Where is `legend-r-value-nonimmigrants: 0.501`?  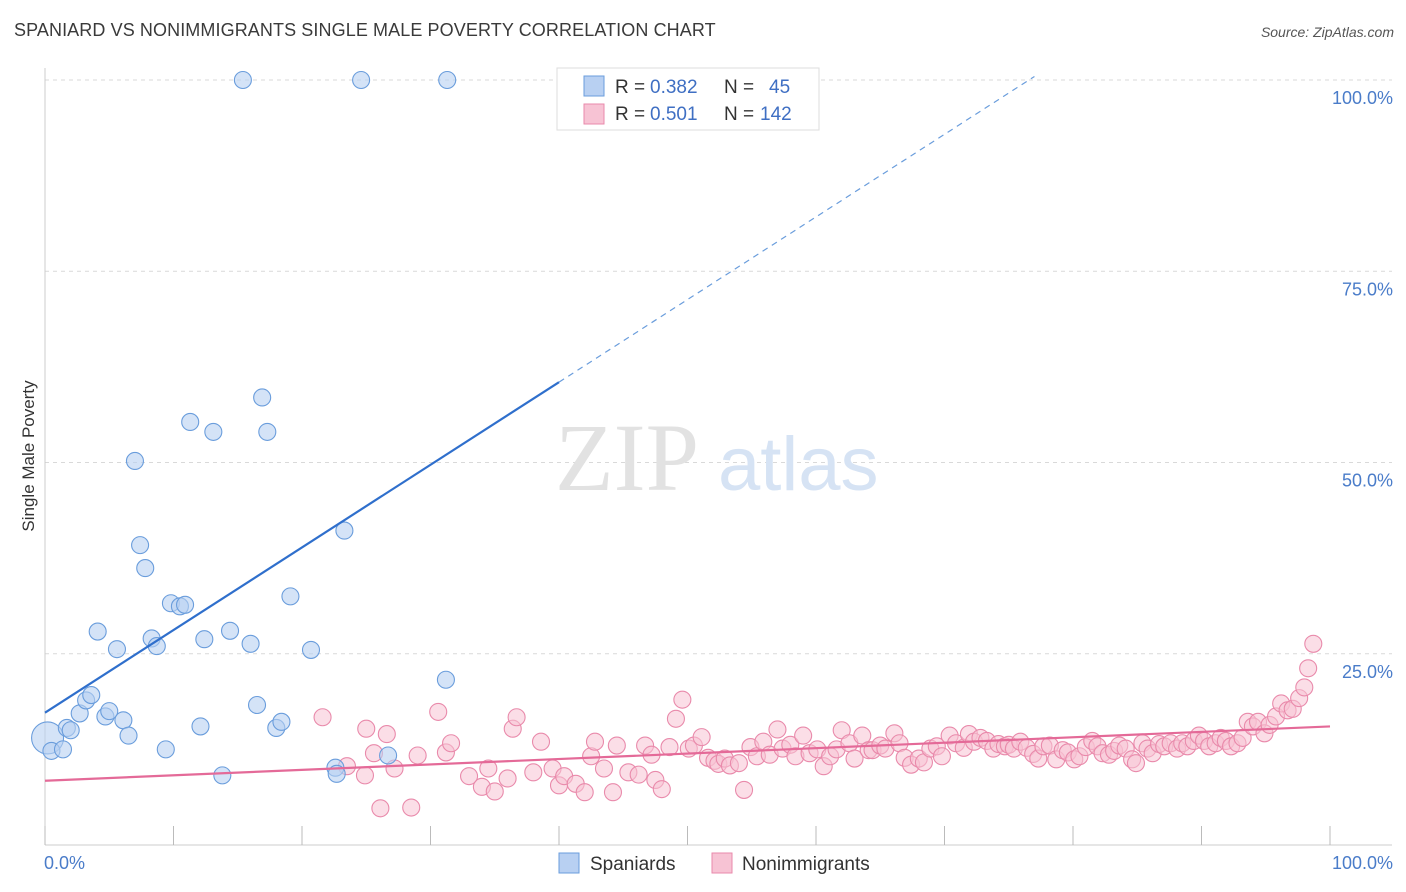
legend-r-value-nonimmigrants: 0.501 is located at coordinates (674, 114).